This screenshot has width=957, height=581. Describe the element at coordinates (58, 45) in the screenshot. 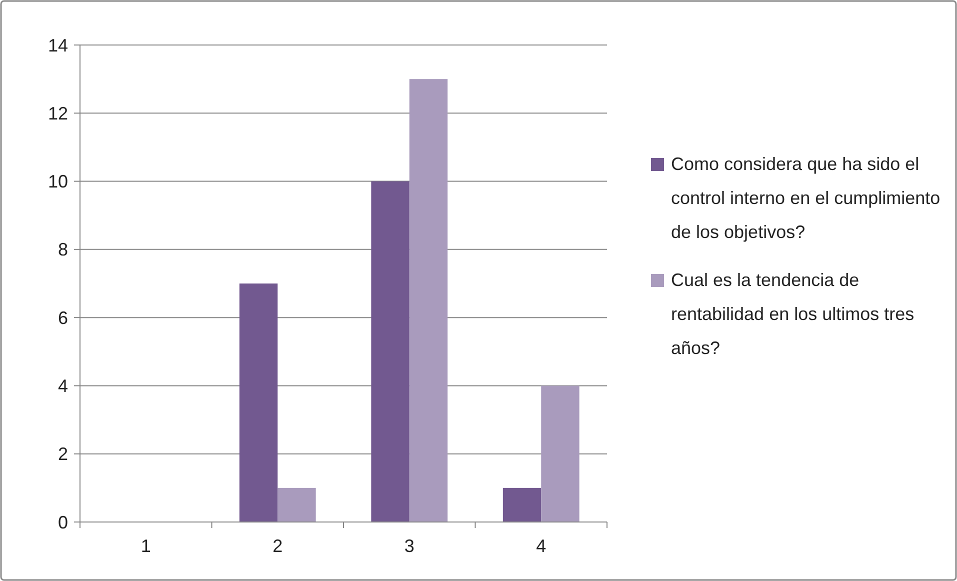

I see `y-tick-label: 14` at that location.